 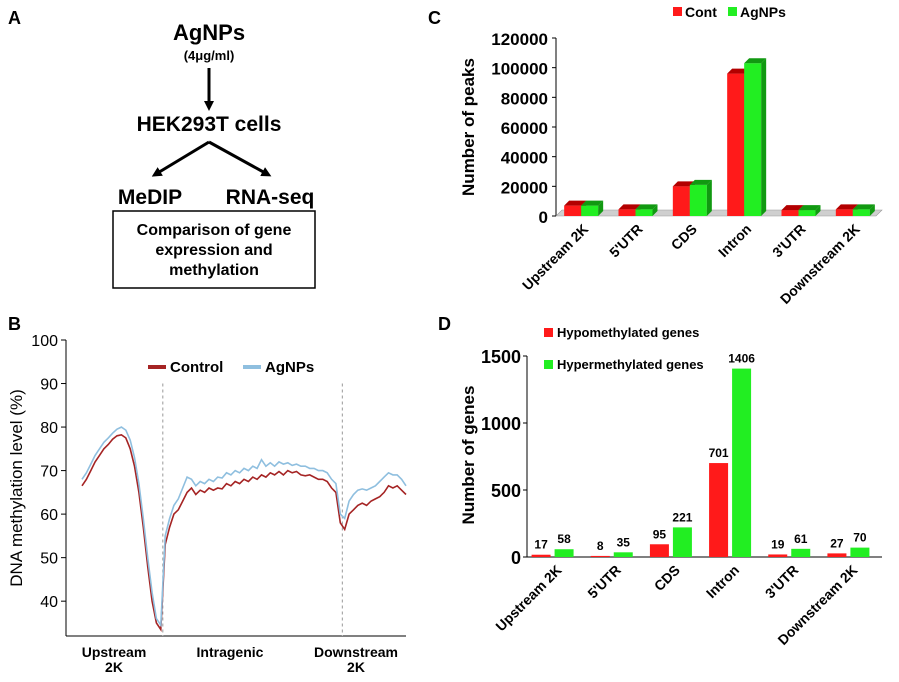 I want to click on region-label: 2K, so click(x=356, y=667).